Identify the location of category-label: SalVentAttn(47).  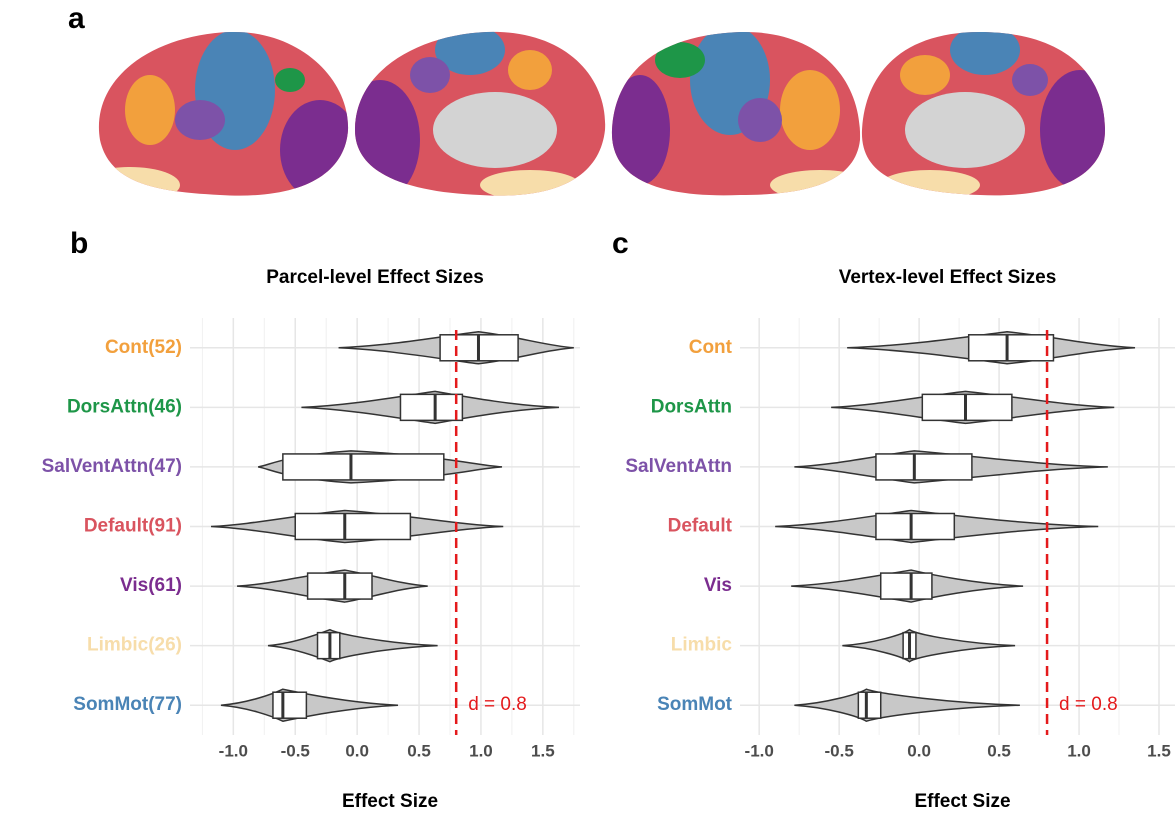
(112, 466).